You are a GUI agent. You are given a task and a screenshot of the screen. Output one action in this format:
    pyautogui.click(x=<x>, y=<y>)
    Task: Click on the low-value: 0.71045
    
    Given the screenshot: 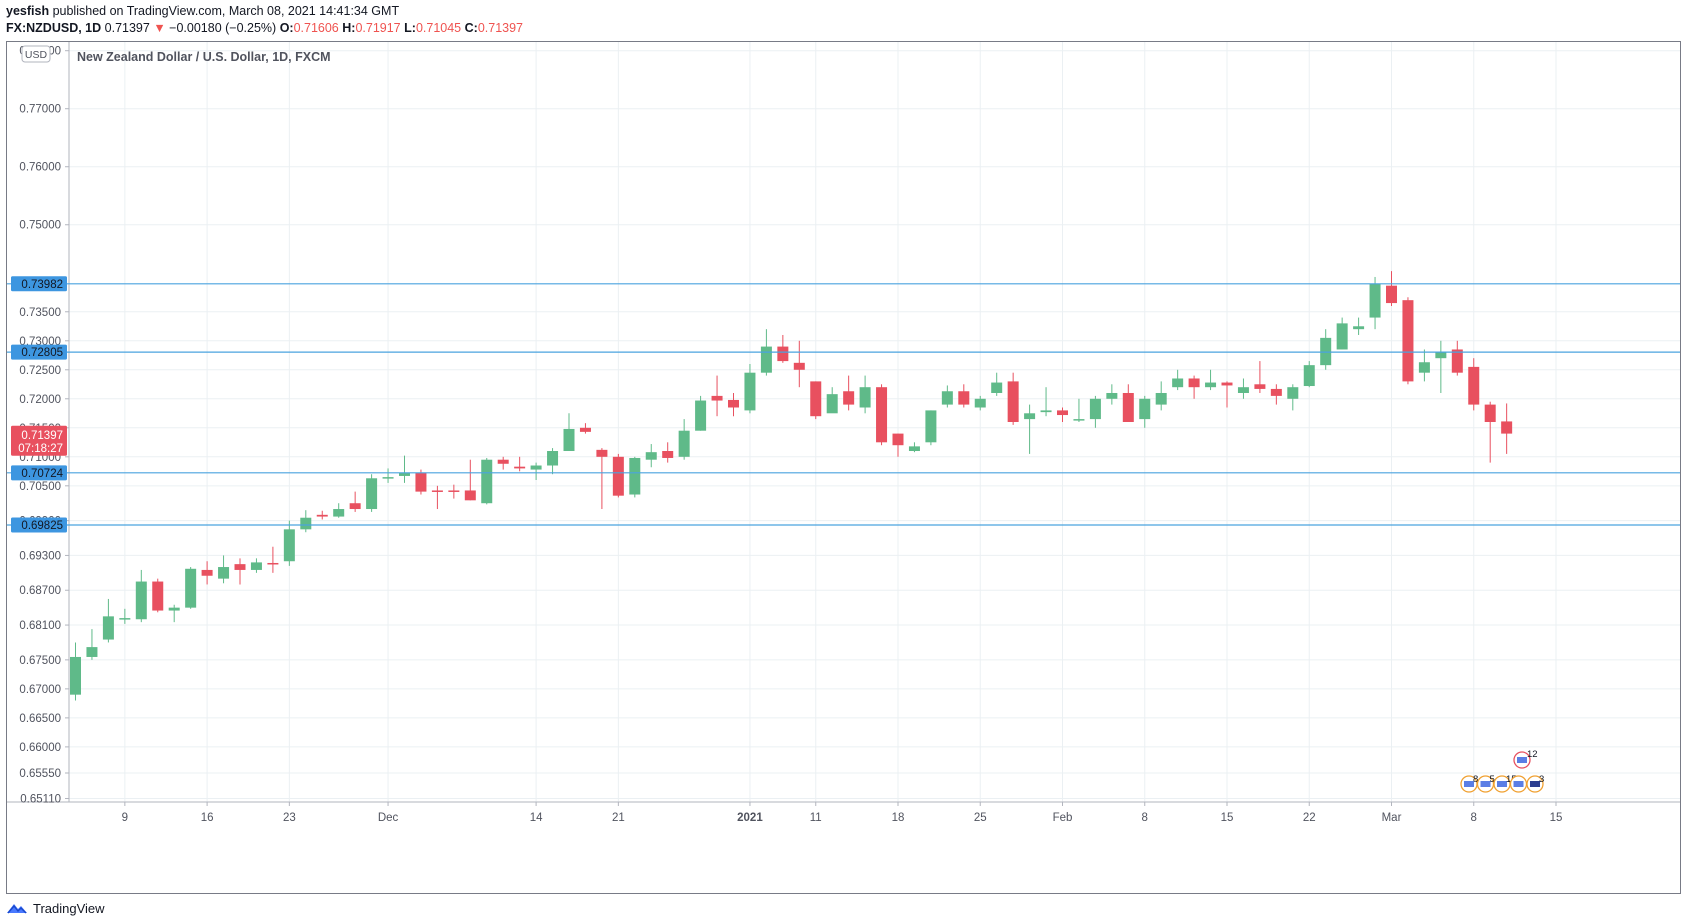 What is the action you would take?
    pyautogui.click(x=438, y=28)
    